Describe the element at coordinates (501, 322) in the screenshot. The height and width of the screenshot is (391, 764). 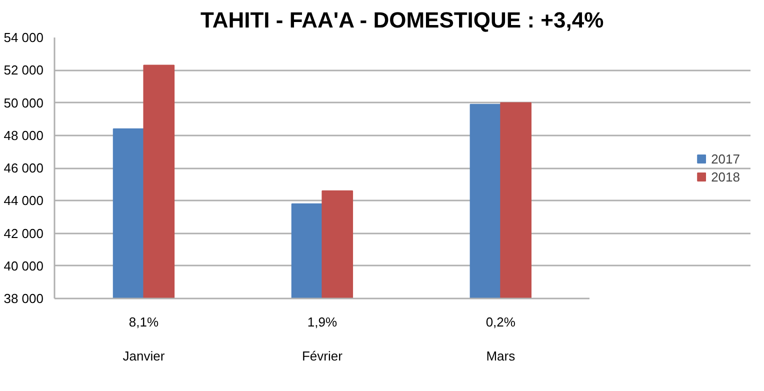
I see `text: 0,2%` at that location.